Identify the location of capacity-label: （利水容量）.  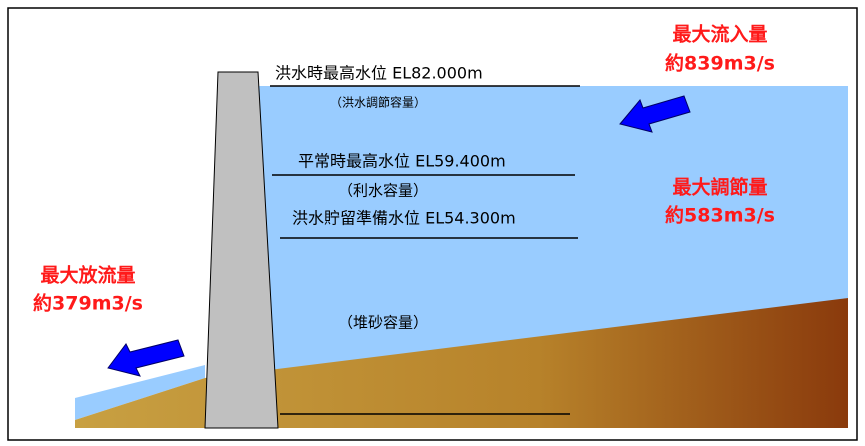
(383, 191).